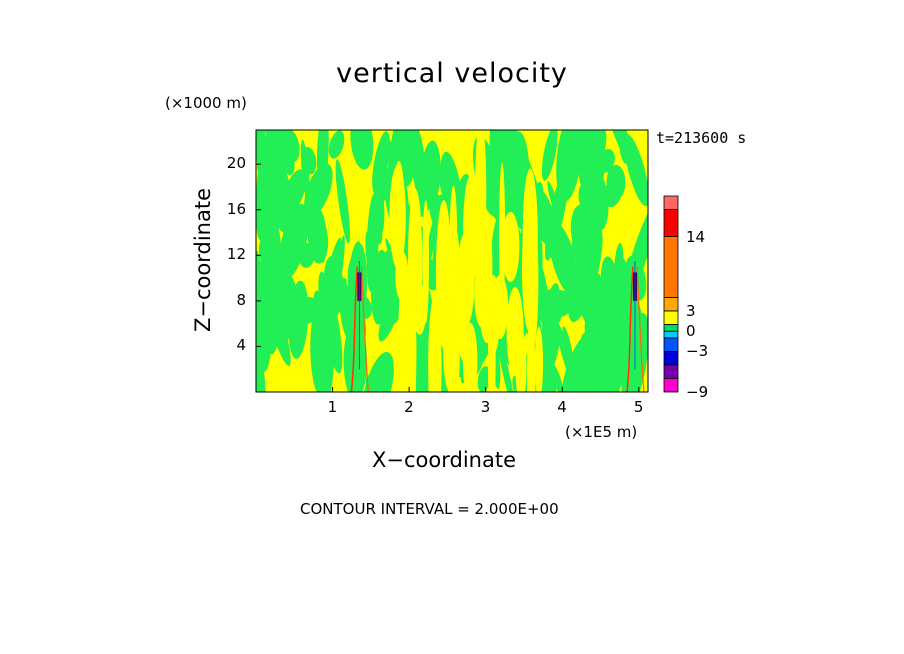 The image size is (904, 654). What do you see at coordinates (444, 460) in the screenshot?
I see `x-axis-label: X−coordinate` at bounding box center [444, 460].